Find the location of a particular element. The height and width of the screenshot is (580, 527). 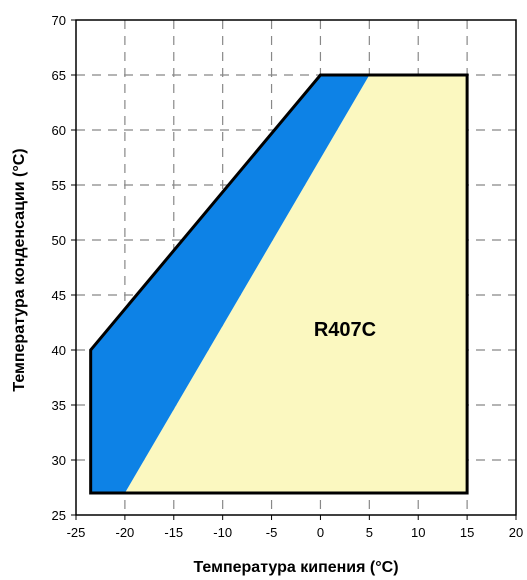

y-tick-label: 55 is located at coordinates (59, 185).